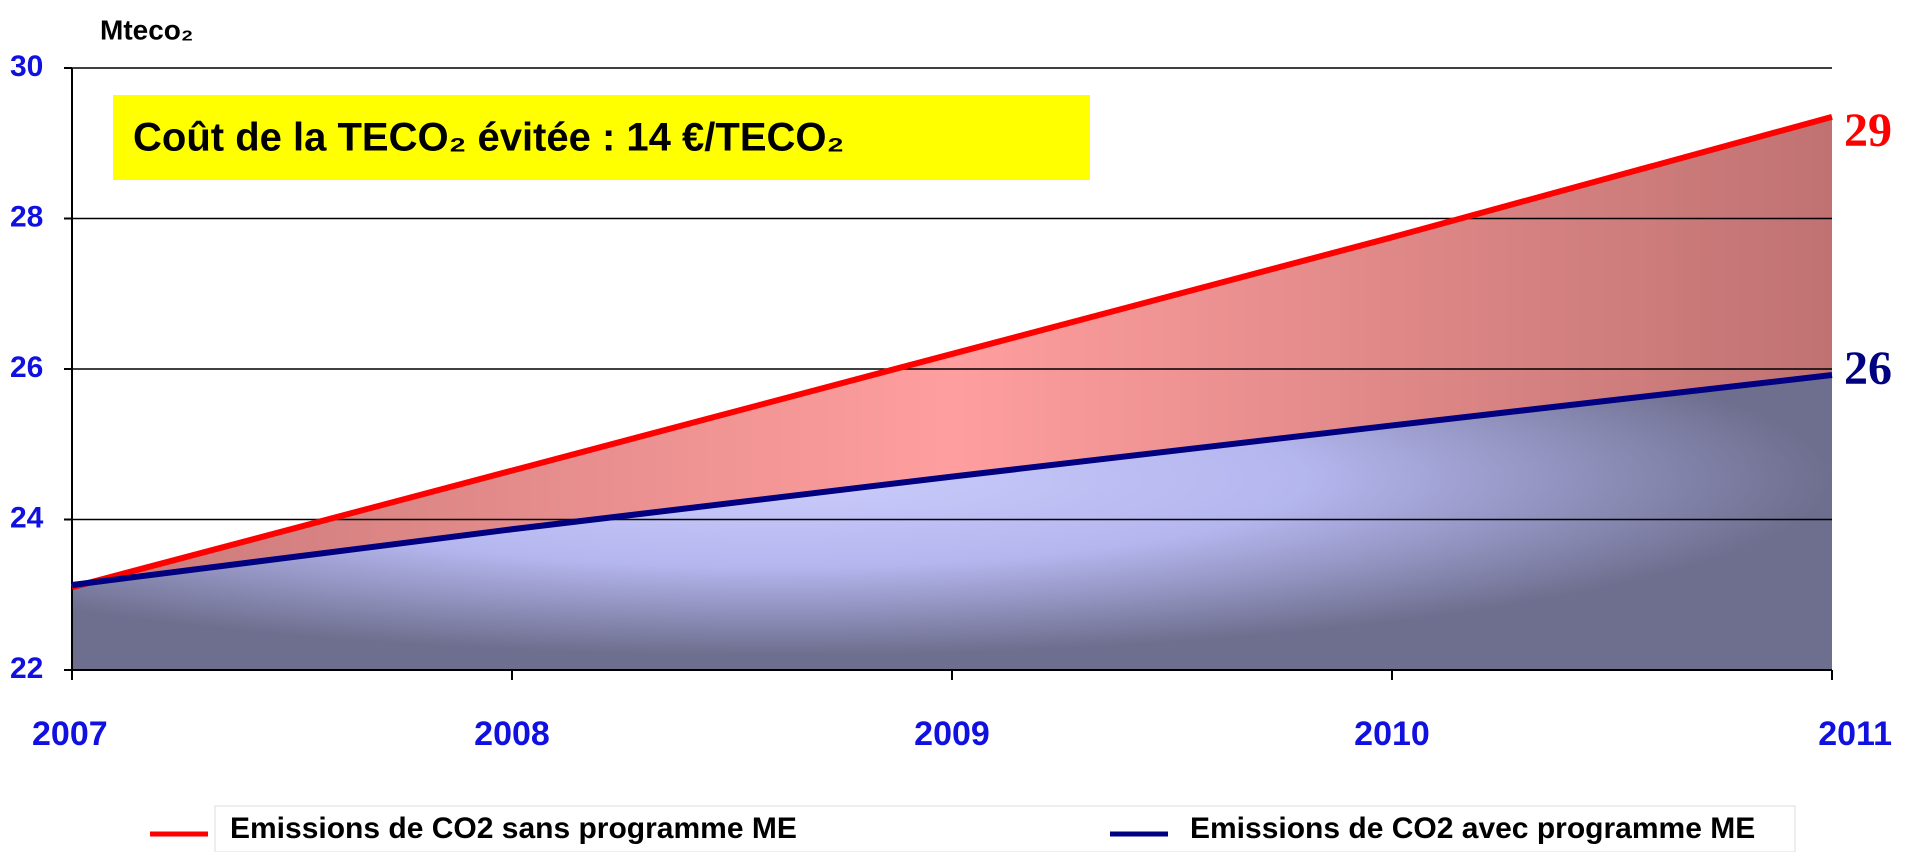 The height and width of the screenshot is (852, 1917). I want to click on y-axis-label: Mteco₂, so click(146, 29).